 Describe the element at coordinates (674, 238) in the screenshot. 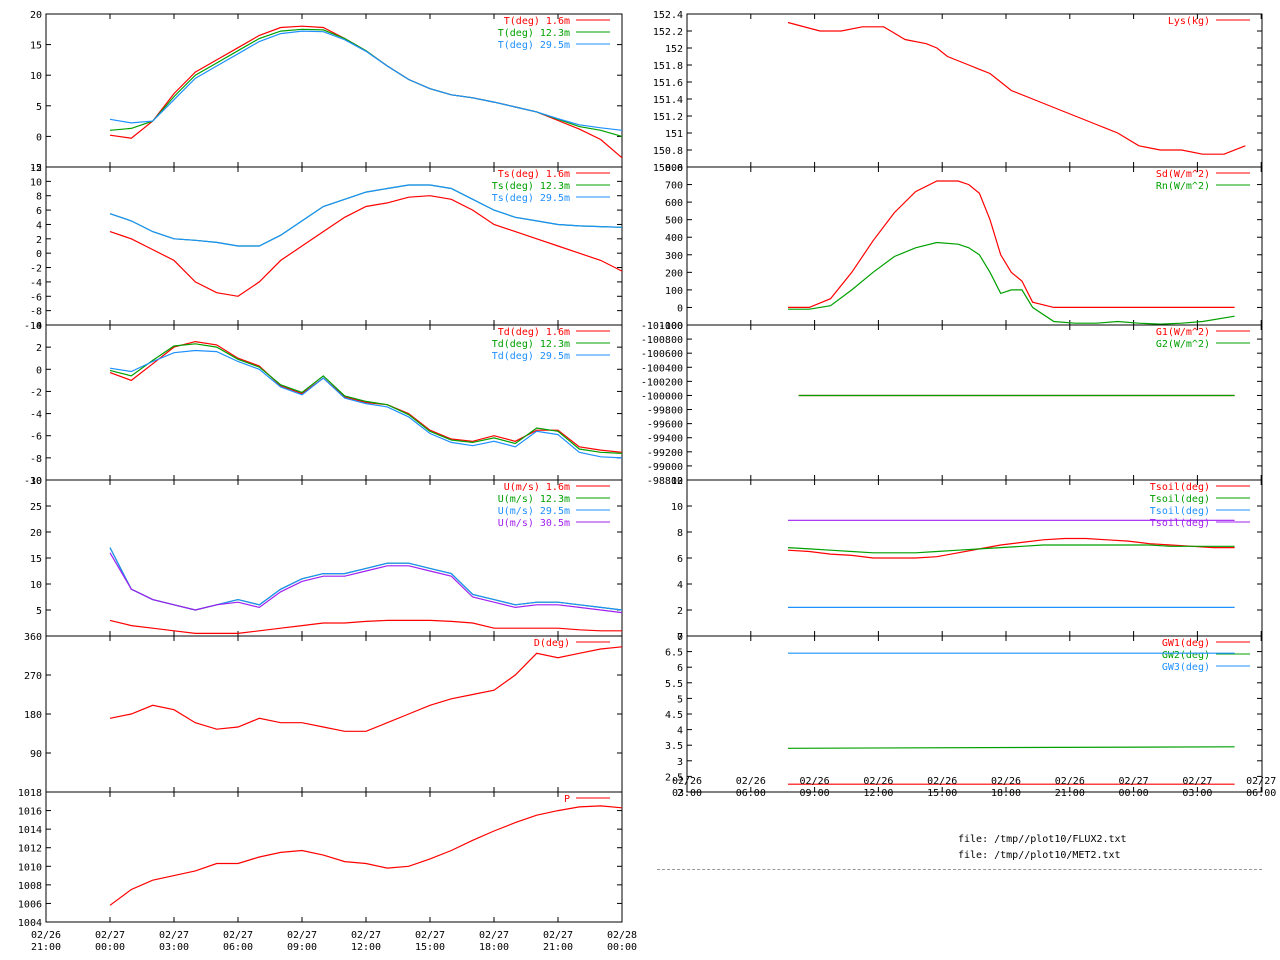

I see `y-tick-label: 400` at that location.